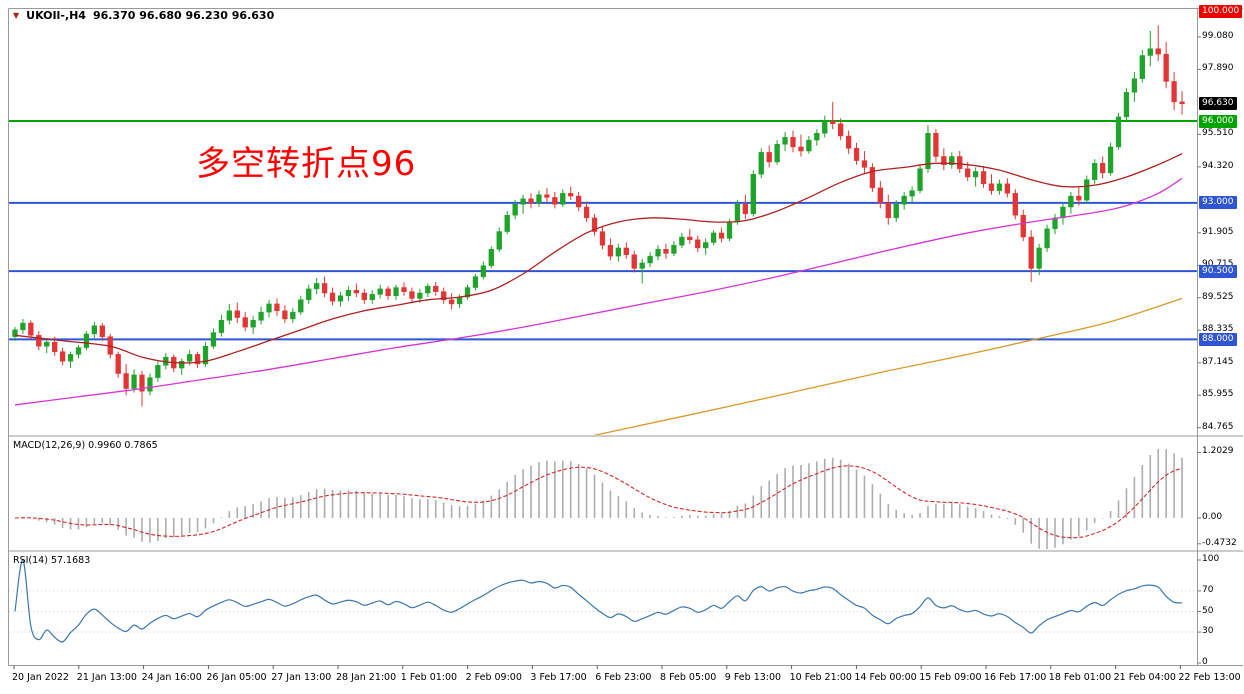  What do you see at coordinates (887, 366) in the screenshot?
I see `ma-slow-line` at bounding box center [887, 366].